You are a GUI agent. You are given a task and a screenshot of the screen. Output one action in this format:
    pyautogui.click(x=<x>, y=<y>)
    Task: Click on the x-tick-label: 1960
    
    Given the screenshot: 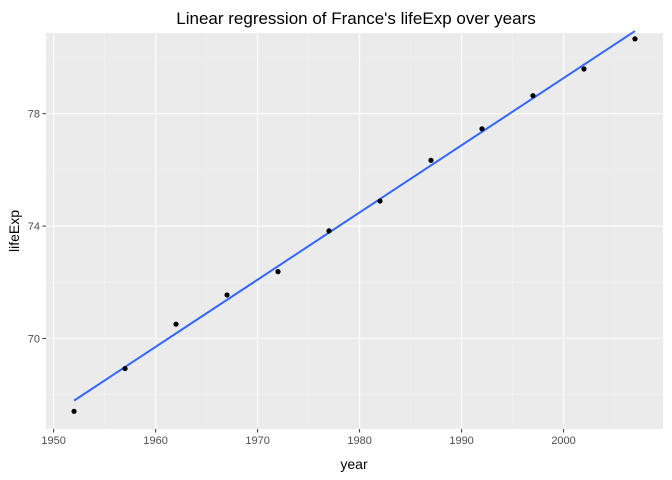 What is the action you would take?
    pyautogui.click(x=155, y=441)
    